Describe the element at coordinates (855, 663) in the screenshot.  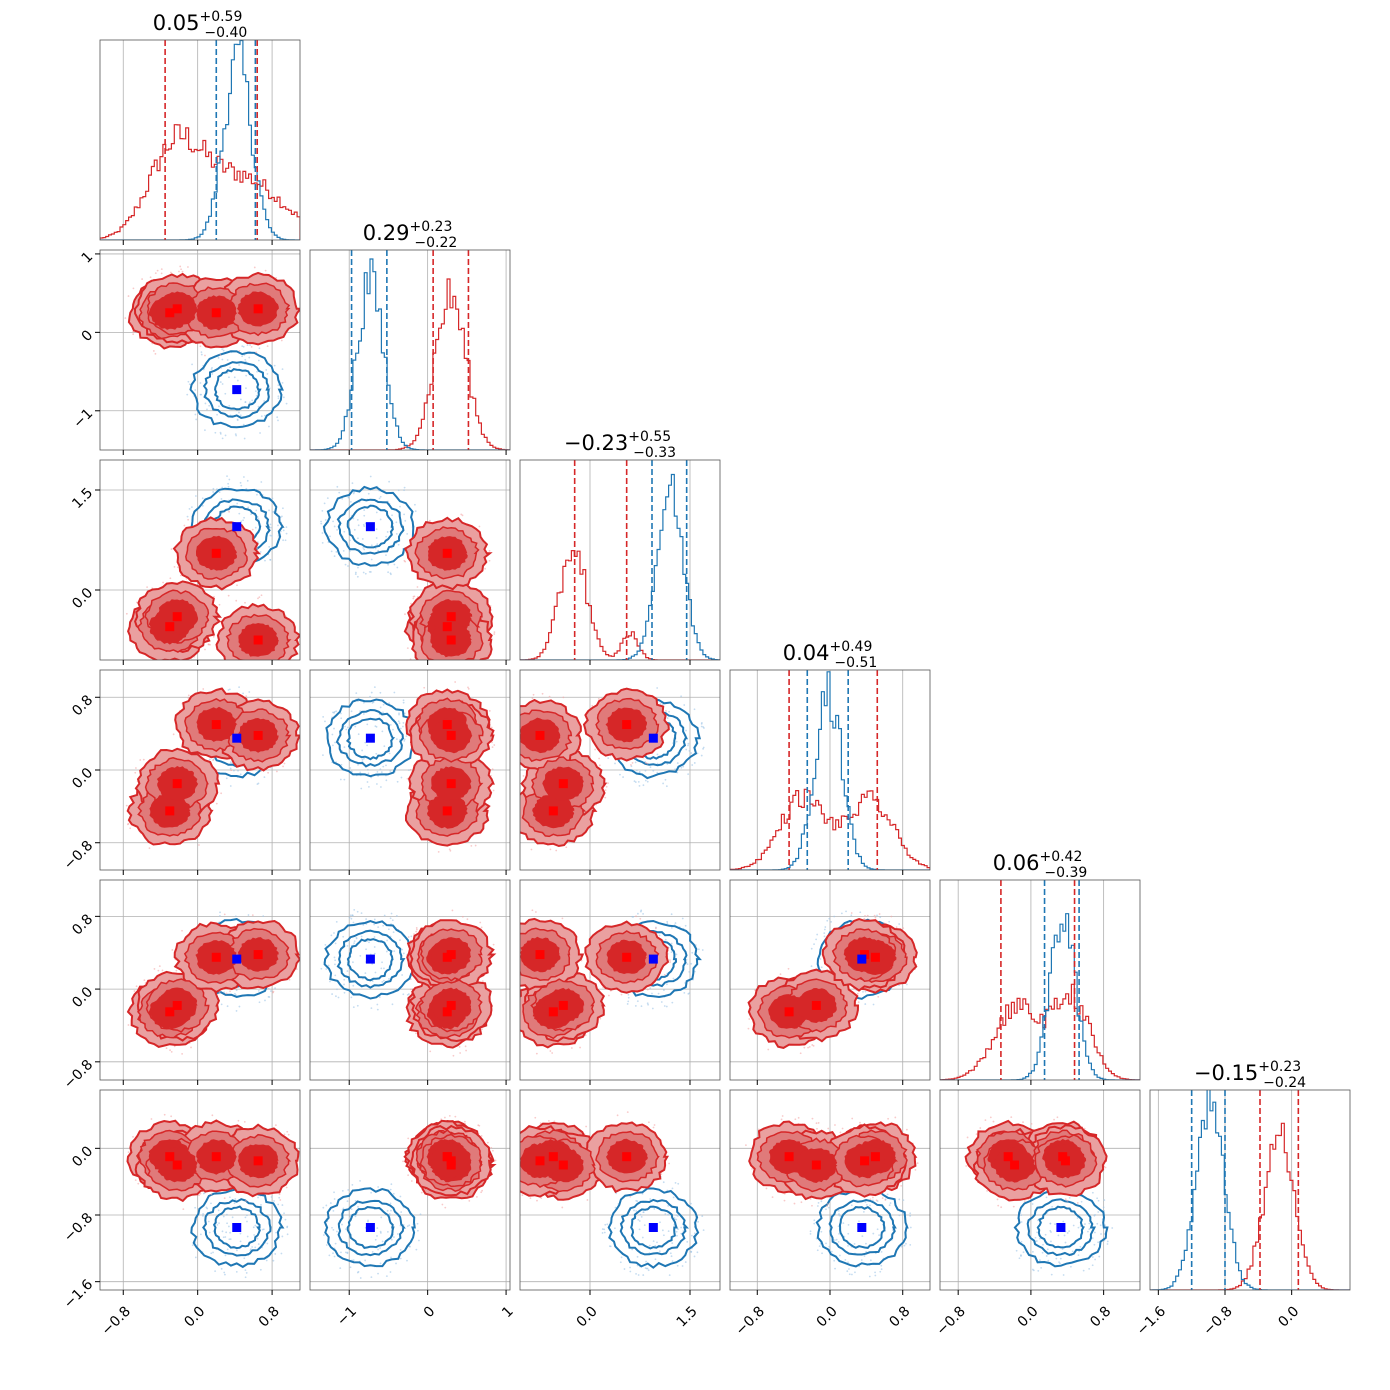
I see `title-lower-error: −0.51` at that location.